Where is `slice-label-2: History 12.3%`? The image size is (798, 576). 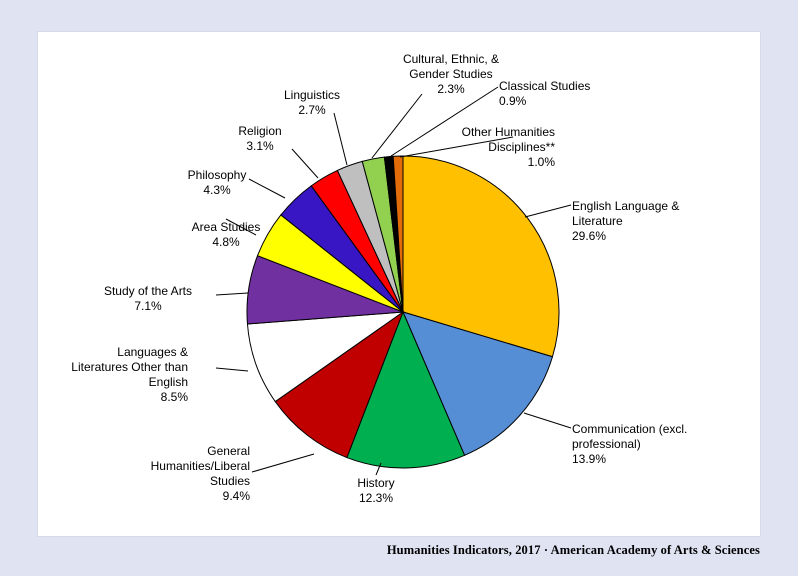
slice-label-2: History 12.3% is located at coordinates (375, 490).